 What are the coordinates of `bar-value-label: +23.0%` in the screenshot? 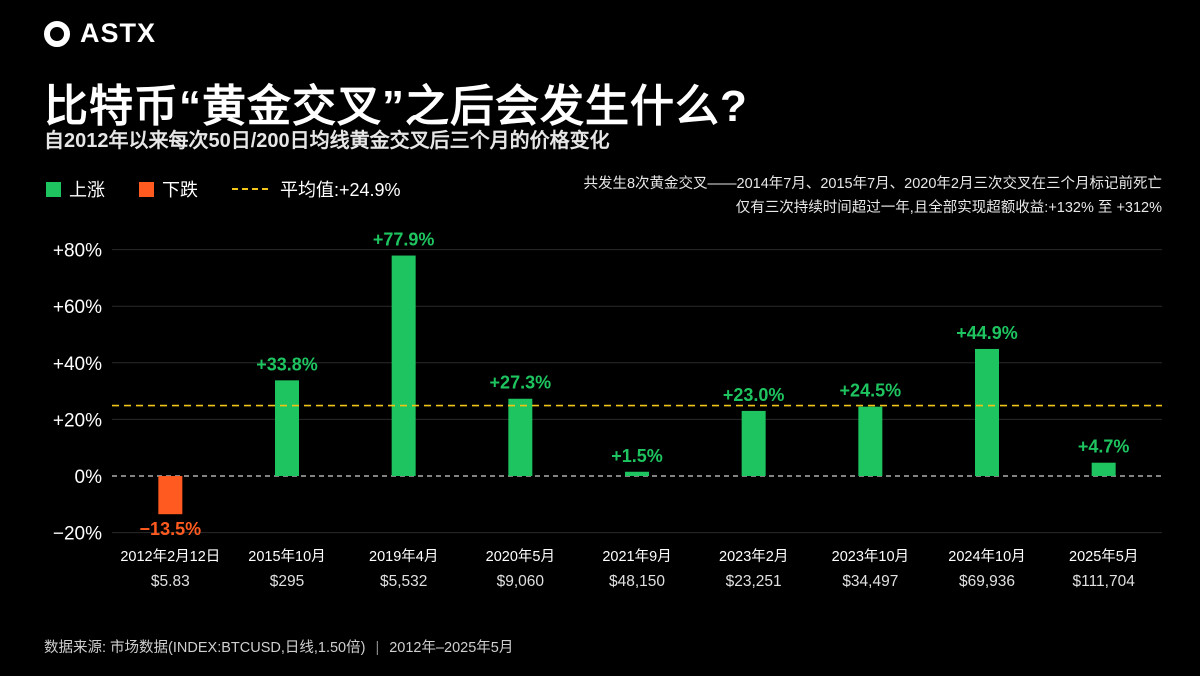 It's located at (754, 395).